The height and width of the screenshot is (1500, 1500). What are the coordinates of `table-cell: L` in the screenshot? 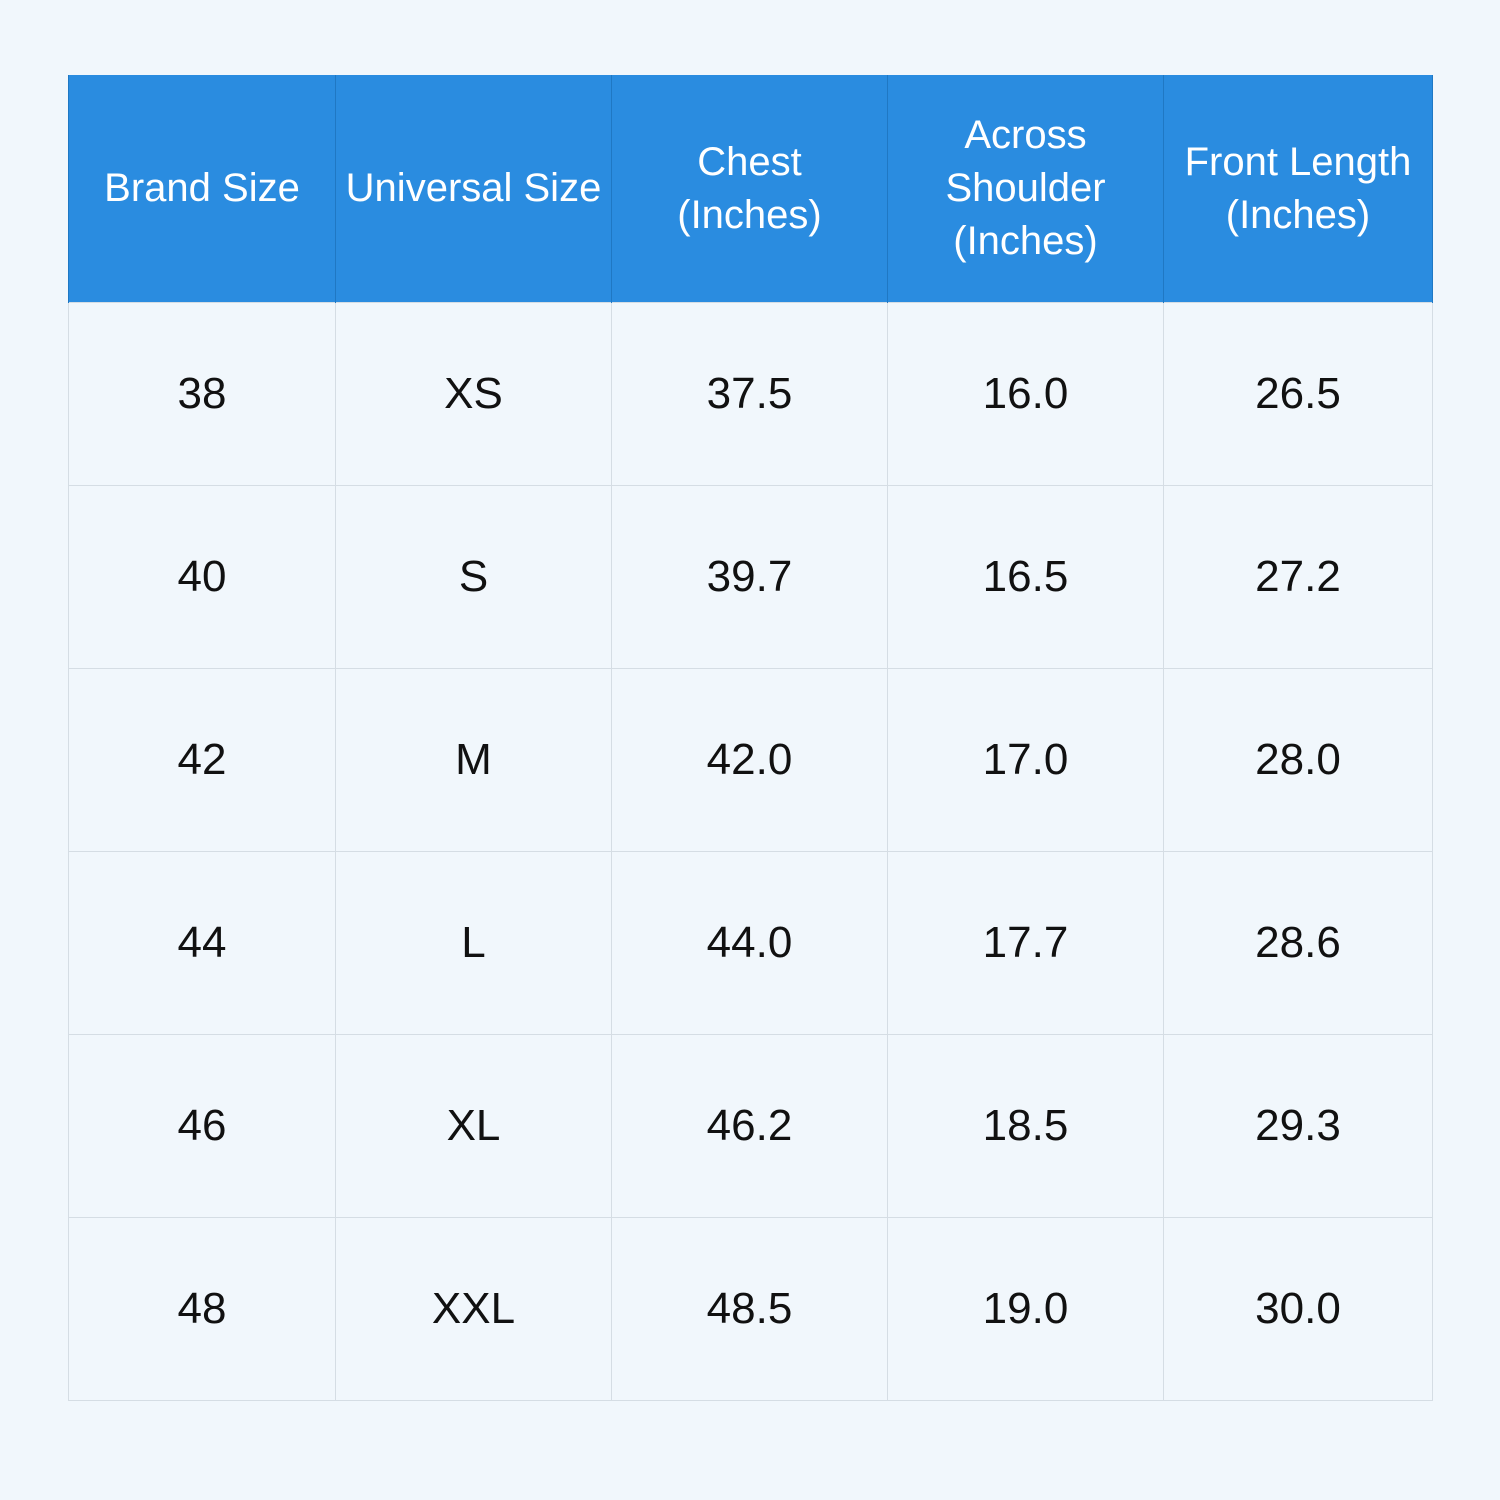 It's located at (473, 943).